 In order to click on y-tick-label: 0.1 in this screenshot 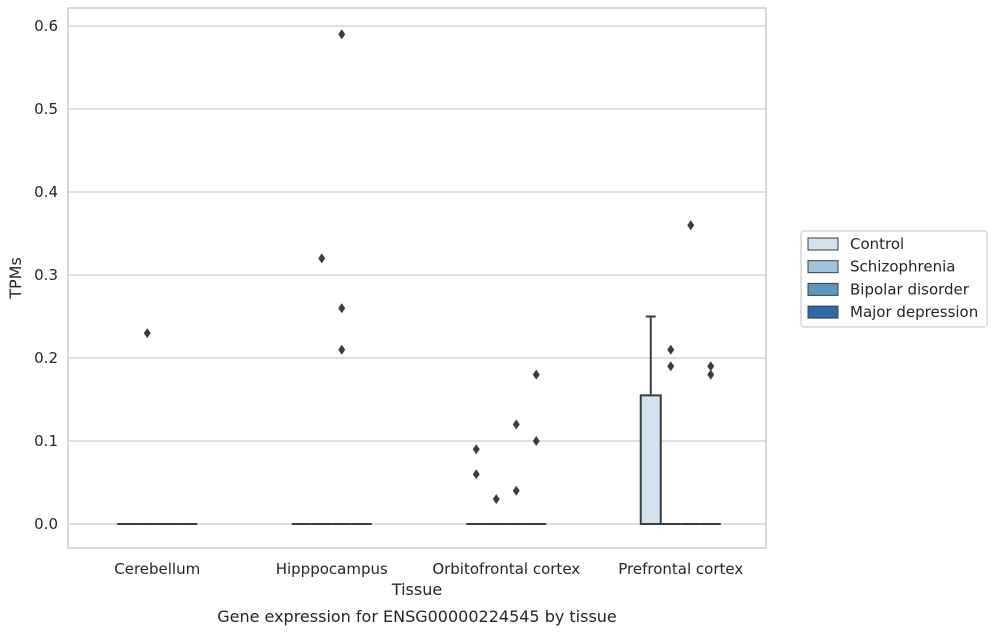, I will do `click(46, 441)`.